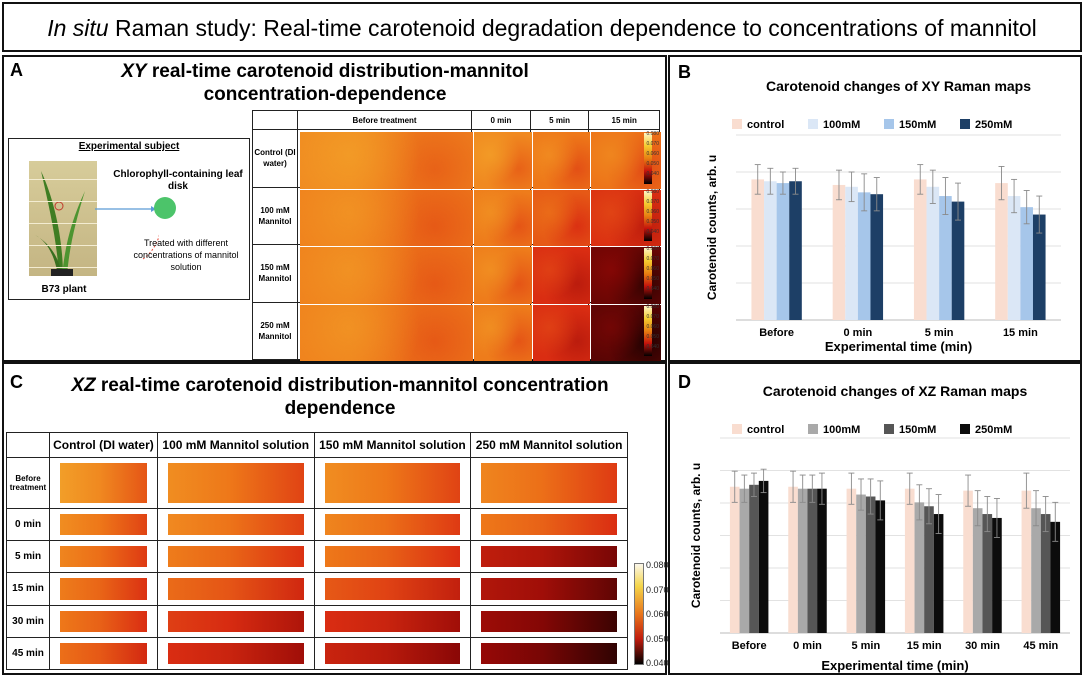 The width and height of the screenshot is (1084, 677). What do you see at coordinates (78, 28) in the screenshot?
I see `title-italic: In situ` at bounding box center [78, 28].